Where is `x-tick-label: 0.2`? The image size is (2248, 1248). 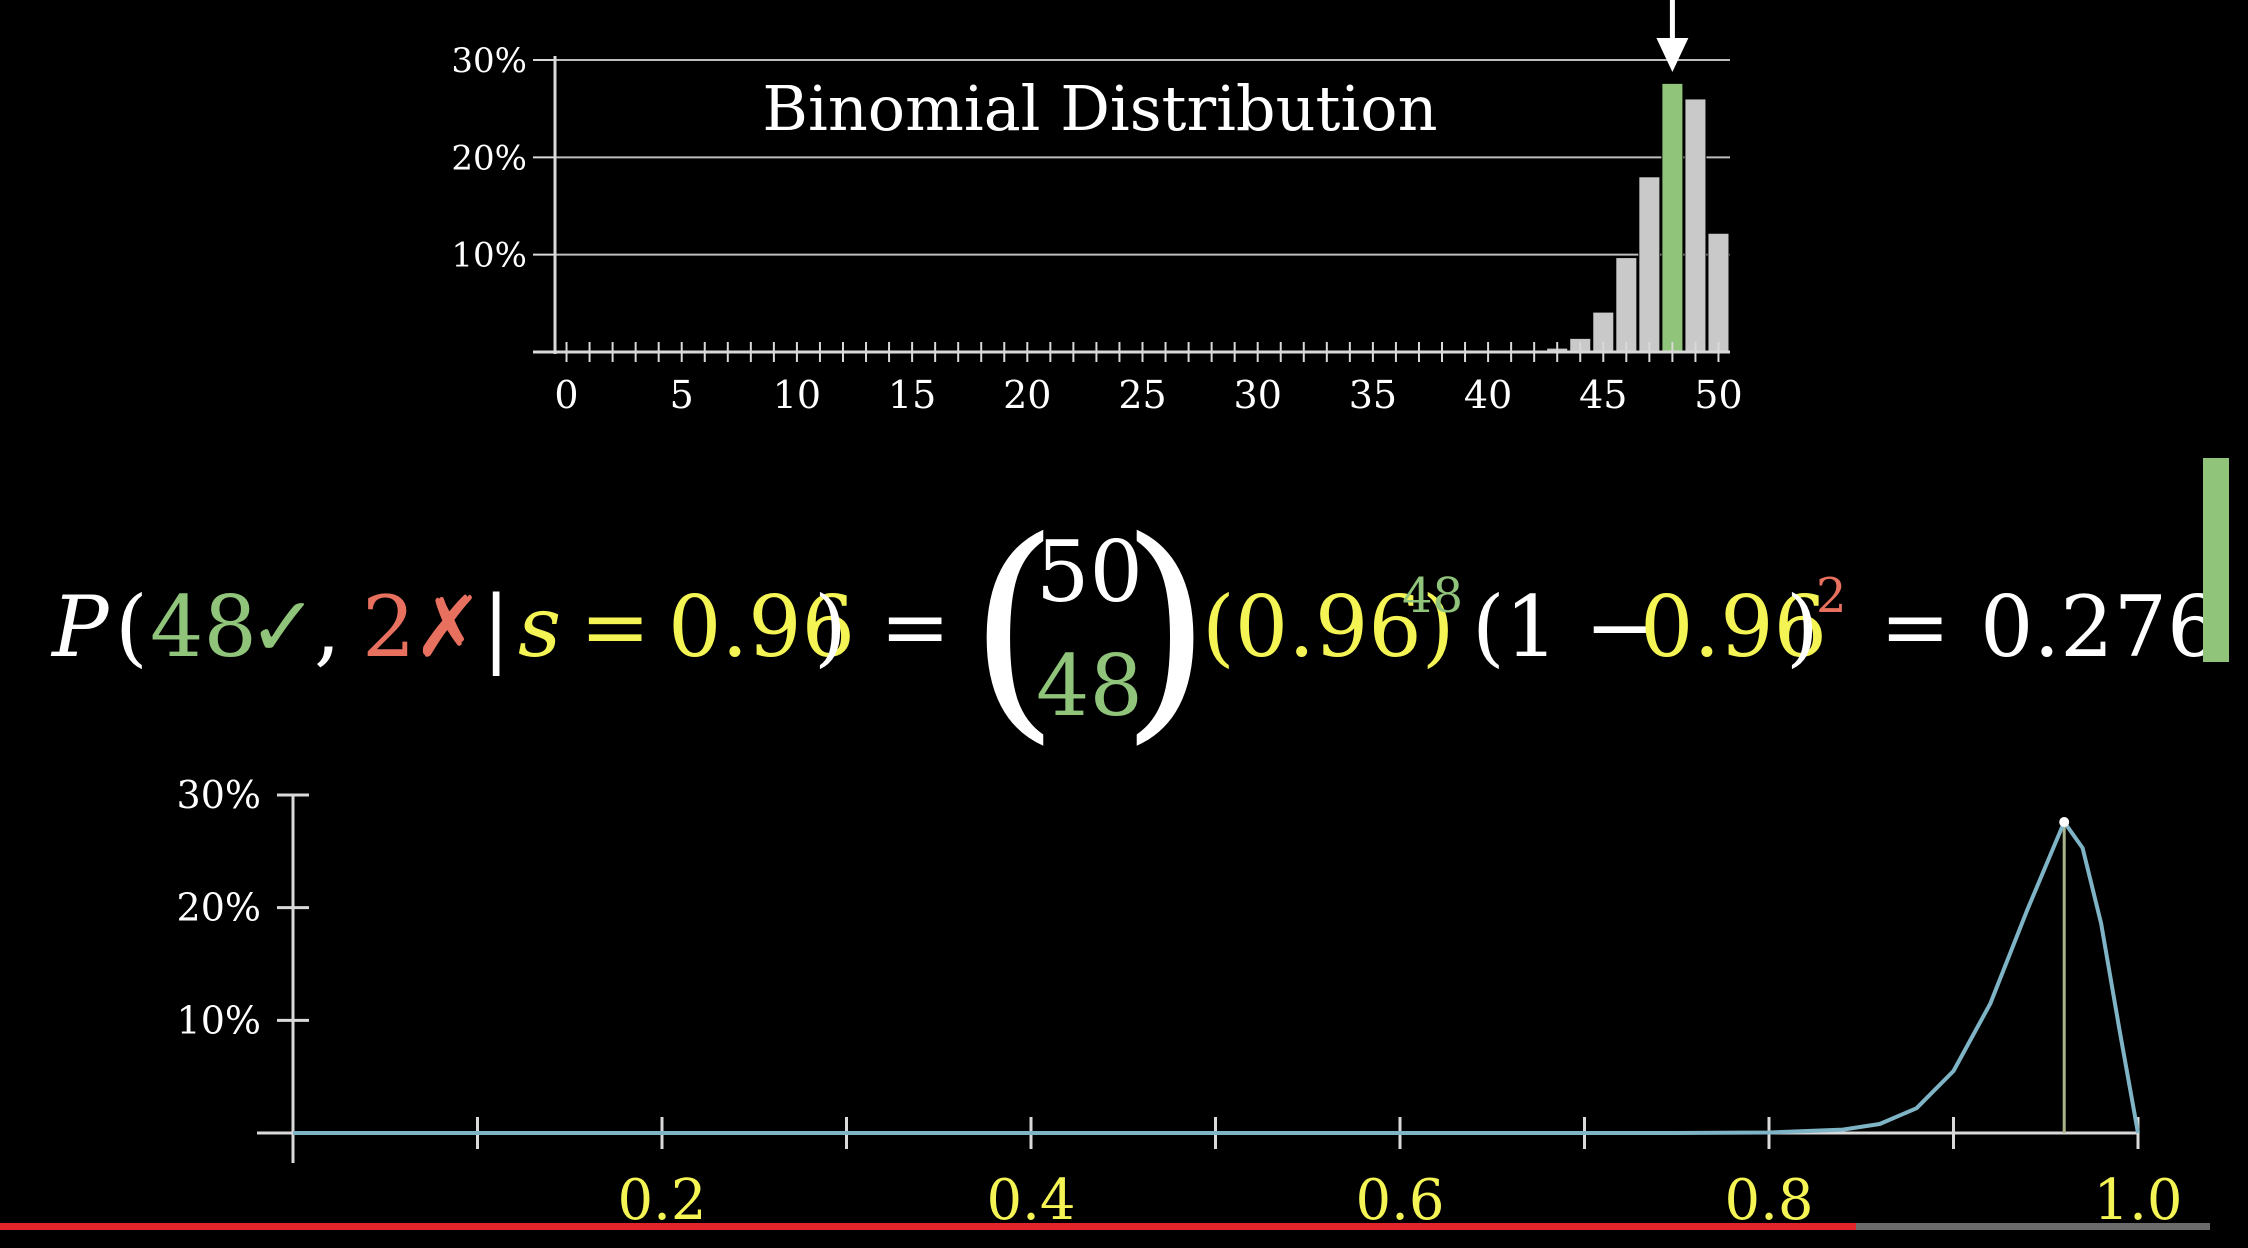
x-tick-label: 0.2 is located at coordinates (661, 1200).